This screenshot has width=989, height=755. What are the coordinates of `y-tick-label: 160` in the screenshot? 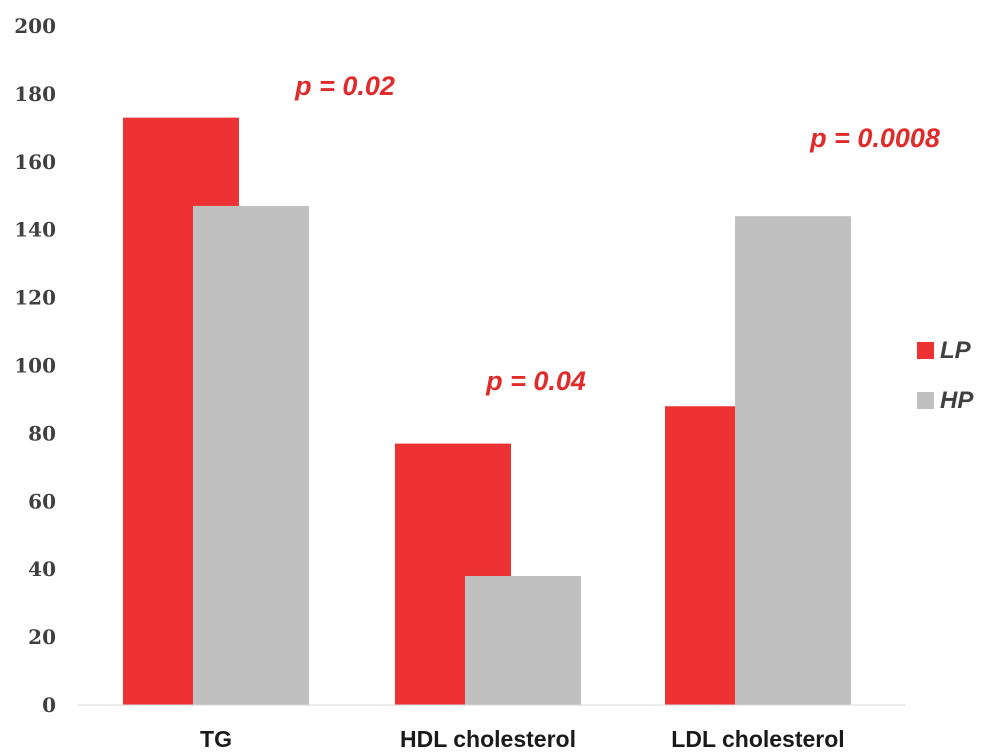 It's located at (35, 162).